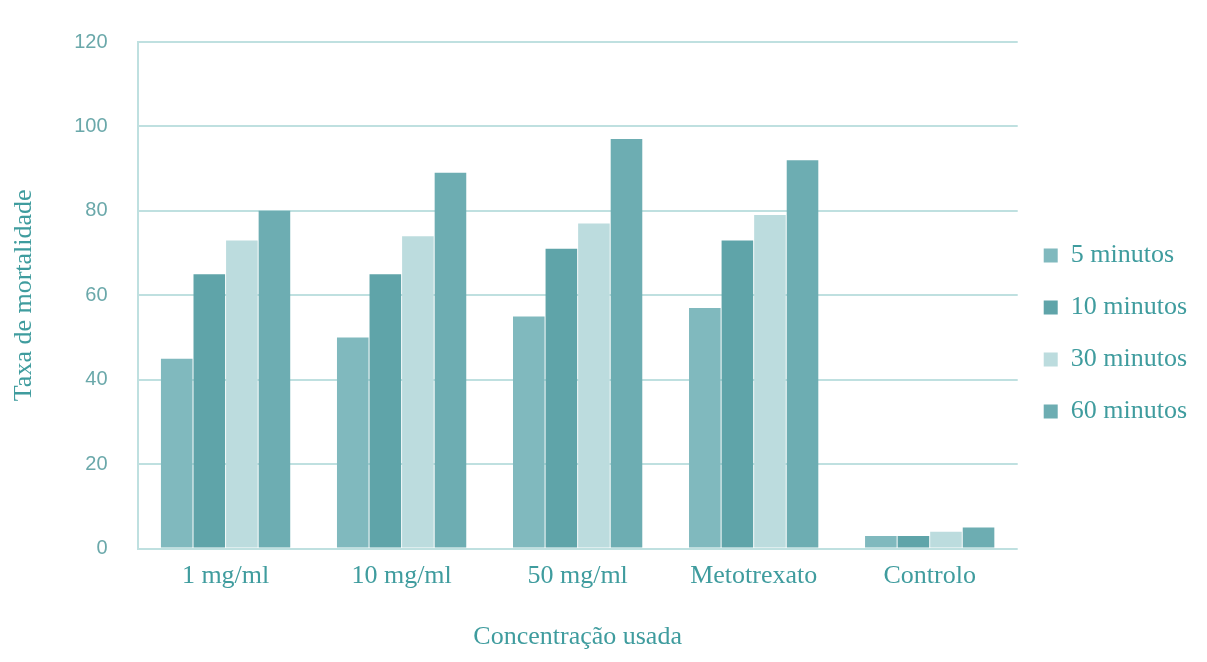  I want to click on x-tick-label: 10 mg/ml, so click(401, 575).